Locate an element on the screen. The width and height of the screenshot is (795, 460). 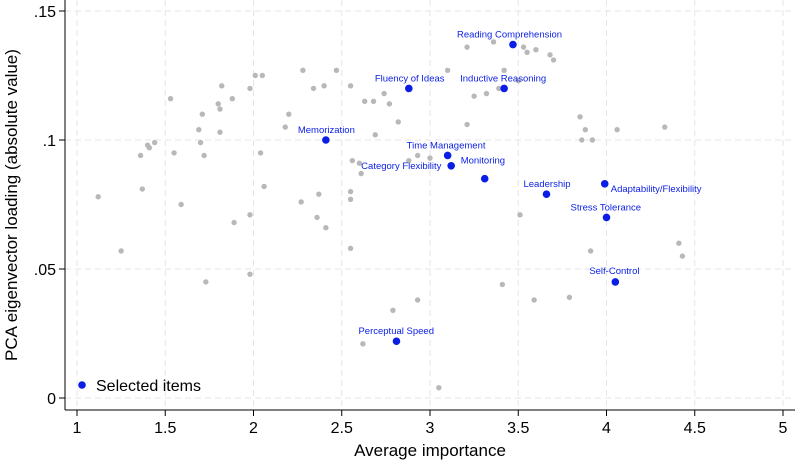
selected-item-label: Perceptual Speed is located at coordinates (396, 331).